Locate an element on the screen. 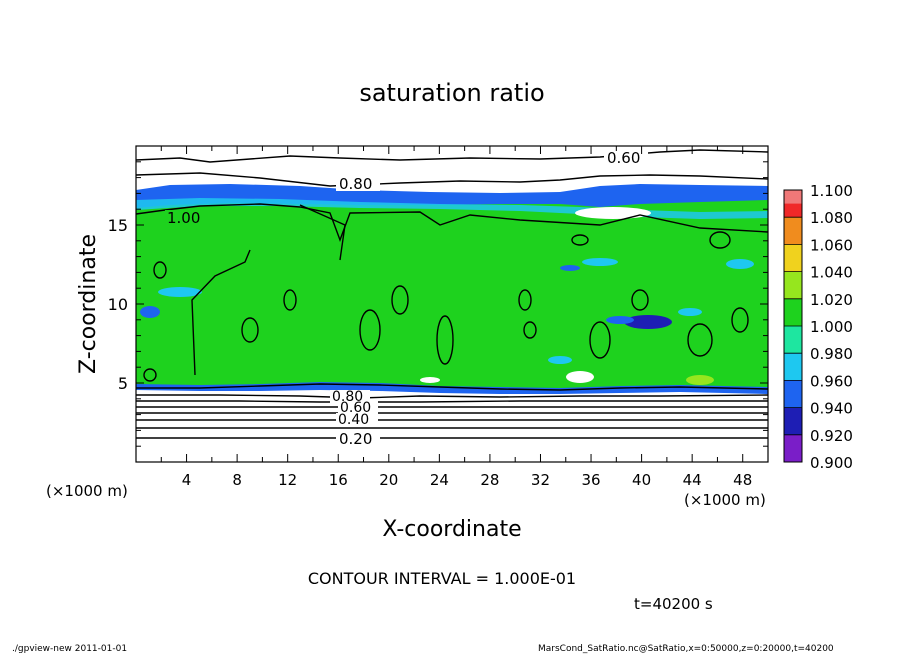 Image resolution: width=904 pixels, height=654 pixels. contour-line-1.00-left is located at coordinates (221, 312).